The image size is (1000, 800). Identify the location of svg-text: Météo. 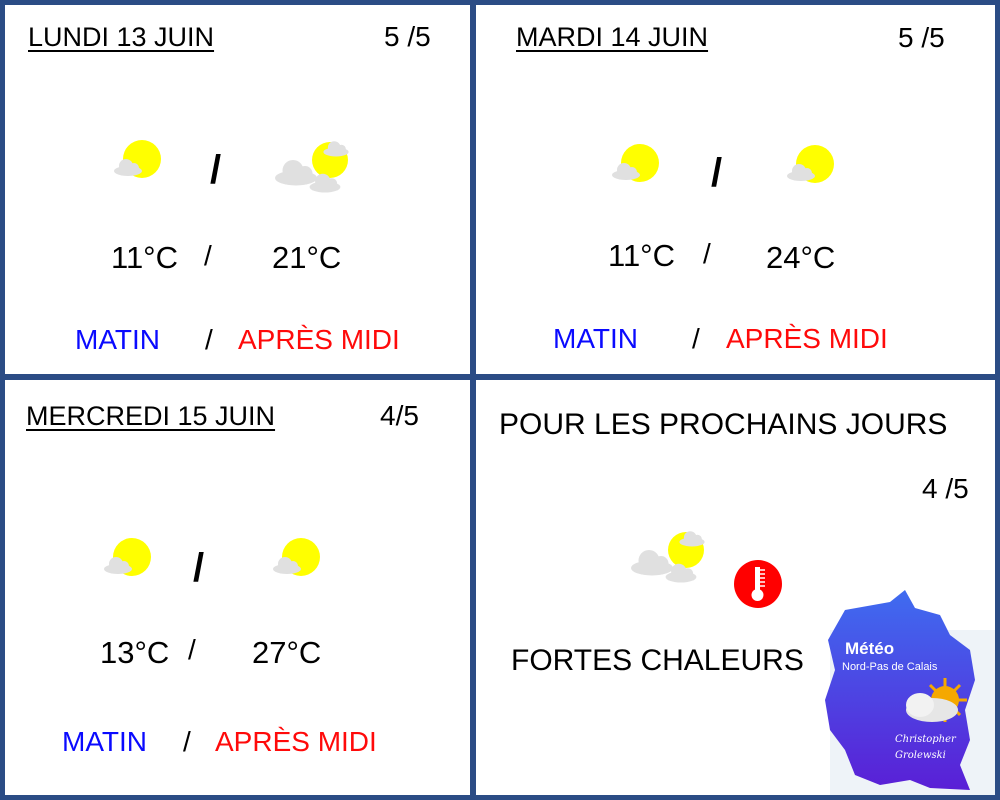
(869, 648).